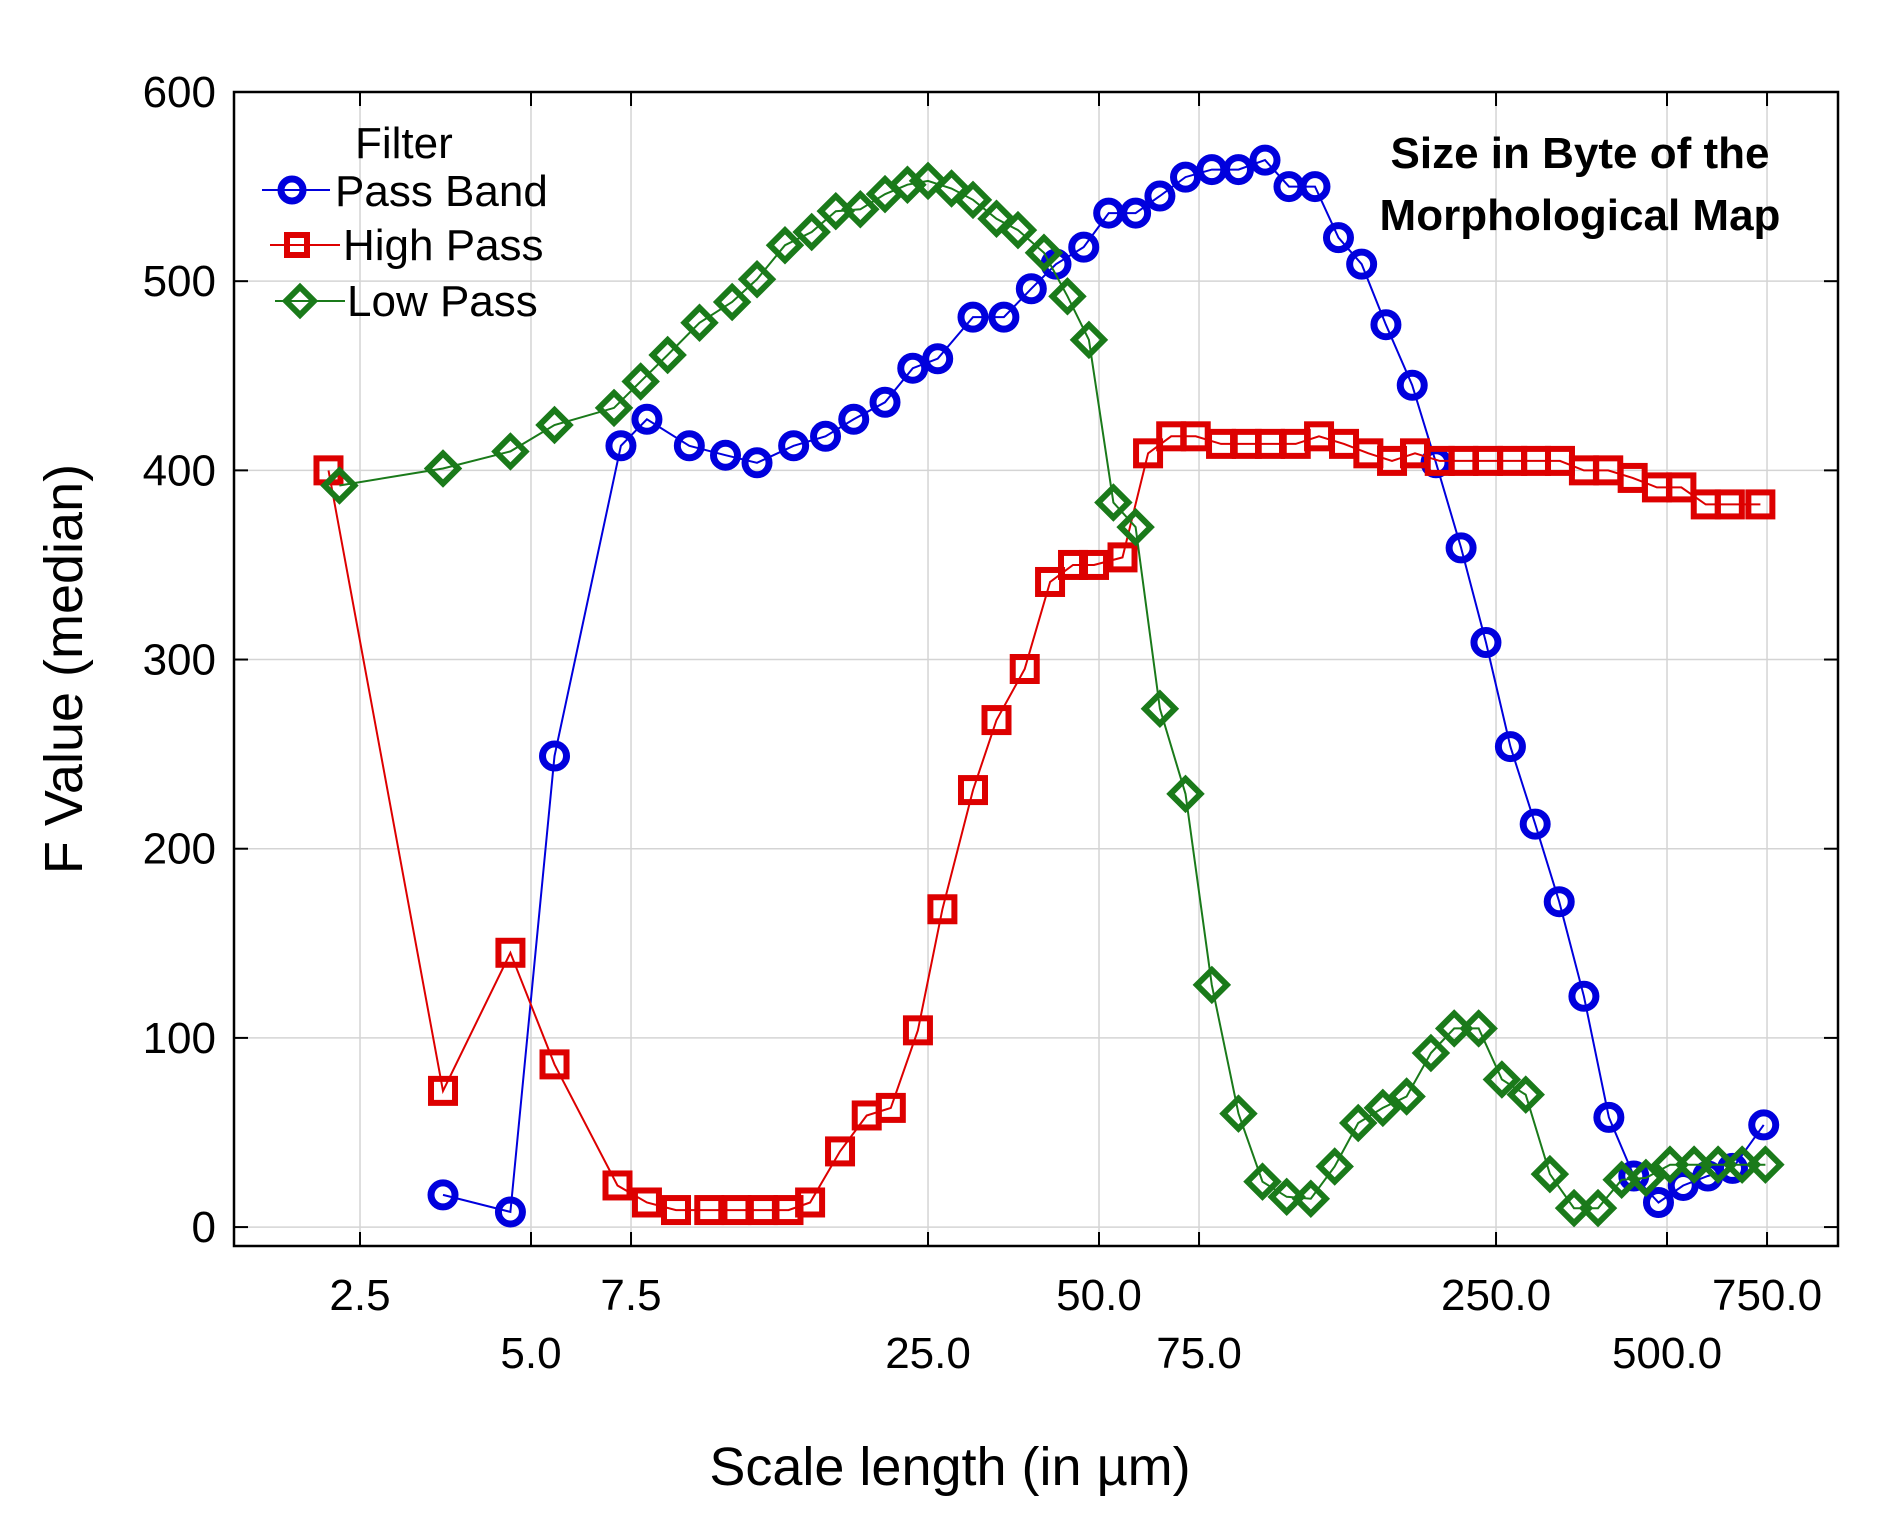 This screenshot has height=1525, width=1880. What do you see at coordinates (949, 1467) in the screenshot?
I see `x-axis-title: Scale length (in µm)` at bounding box center [949, 1467].